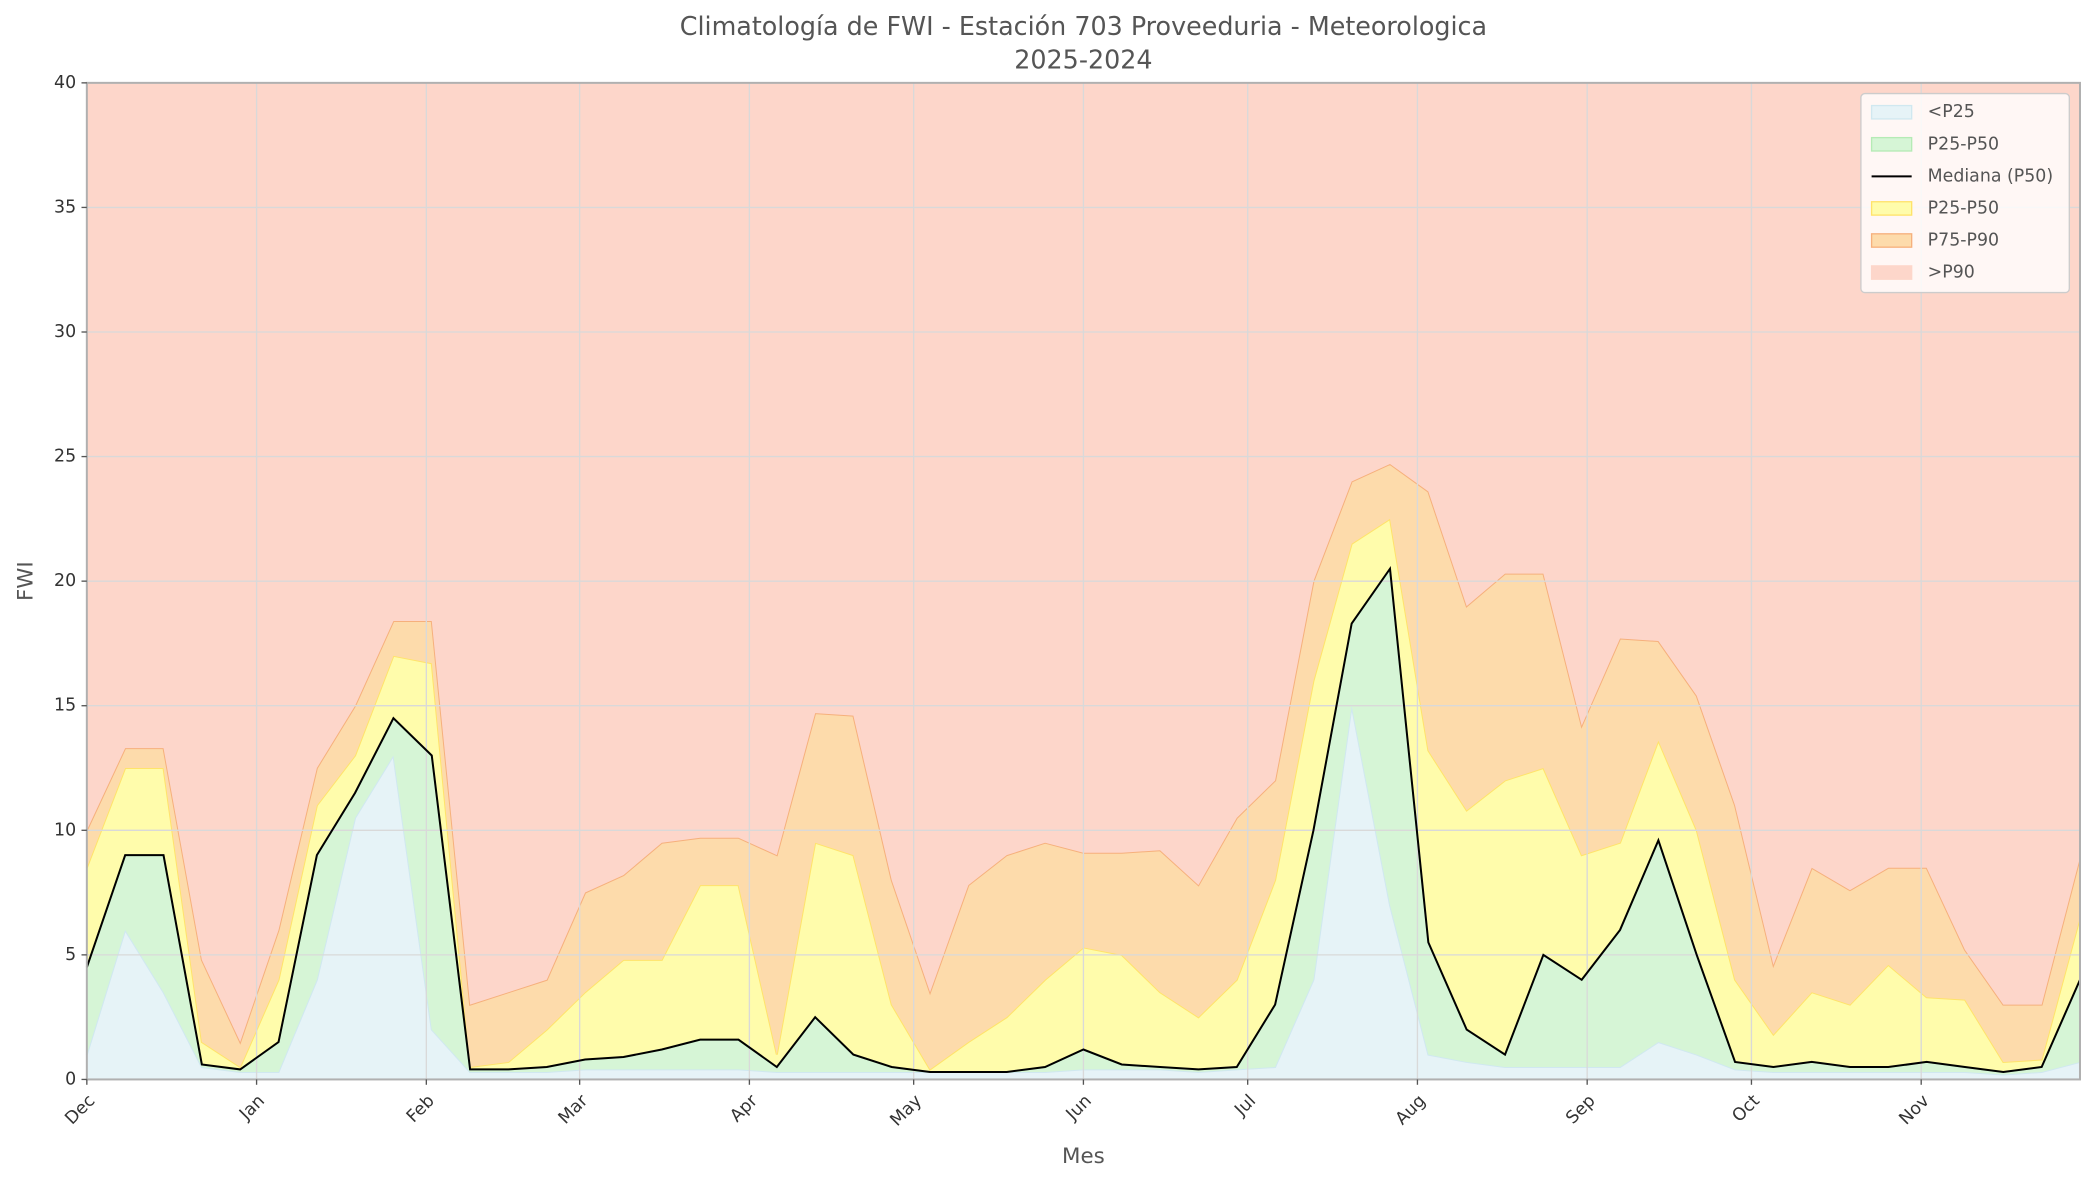 The height and width of the screenshot is (1181, 2084). What do you see at coordinates (421, 1109) in the screenshot?
I see `x-tick-label: Feb` at bounding box center [421, 1109].